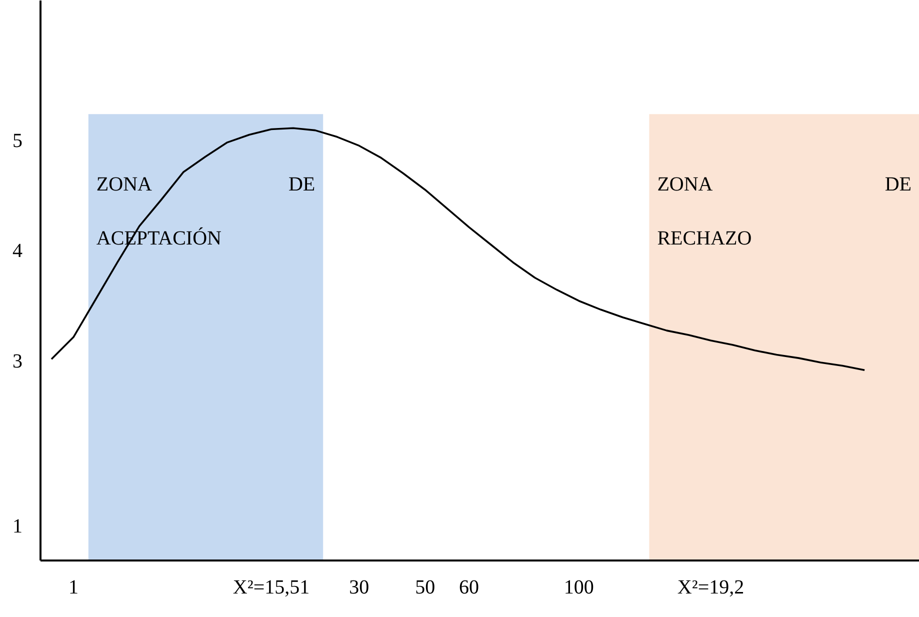  I want to click on y-tick-label: 5, so click(17, 141).